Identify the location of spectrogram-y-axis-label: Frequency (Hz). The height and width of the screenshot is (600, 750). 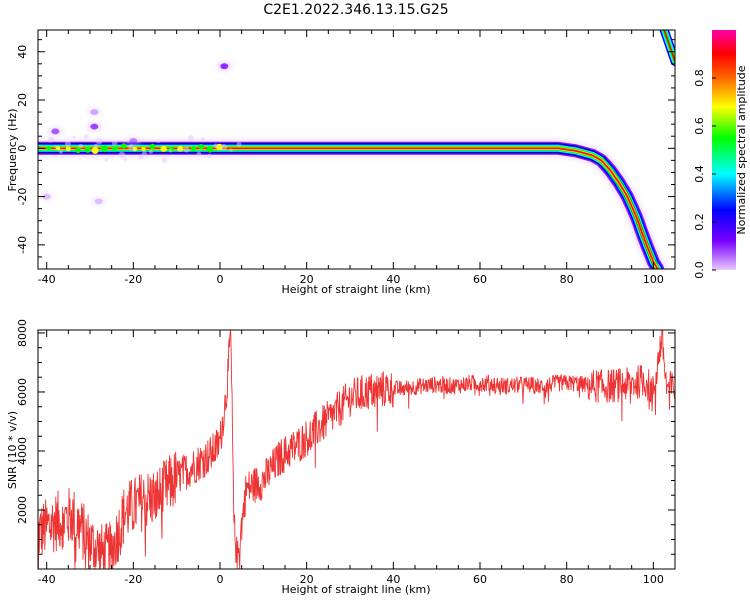
(12, 150).